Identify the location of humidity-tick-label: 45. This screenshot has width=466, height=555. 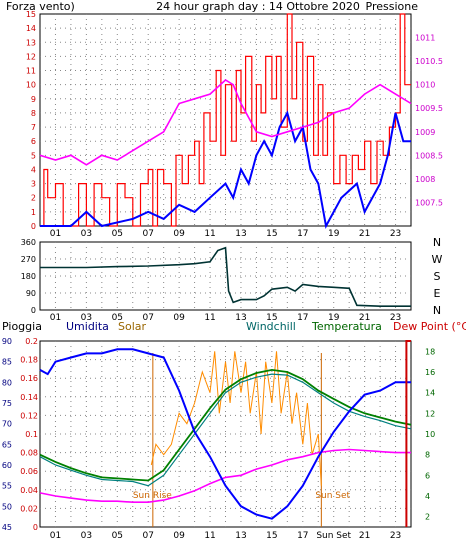
(7, 527).